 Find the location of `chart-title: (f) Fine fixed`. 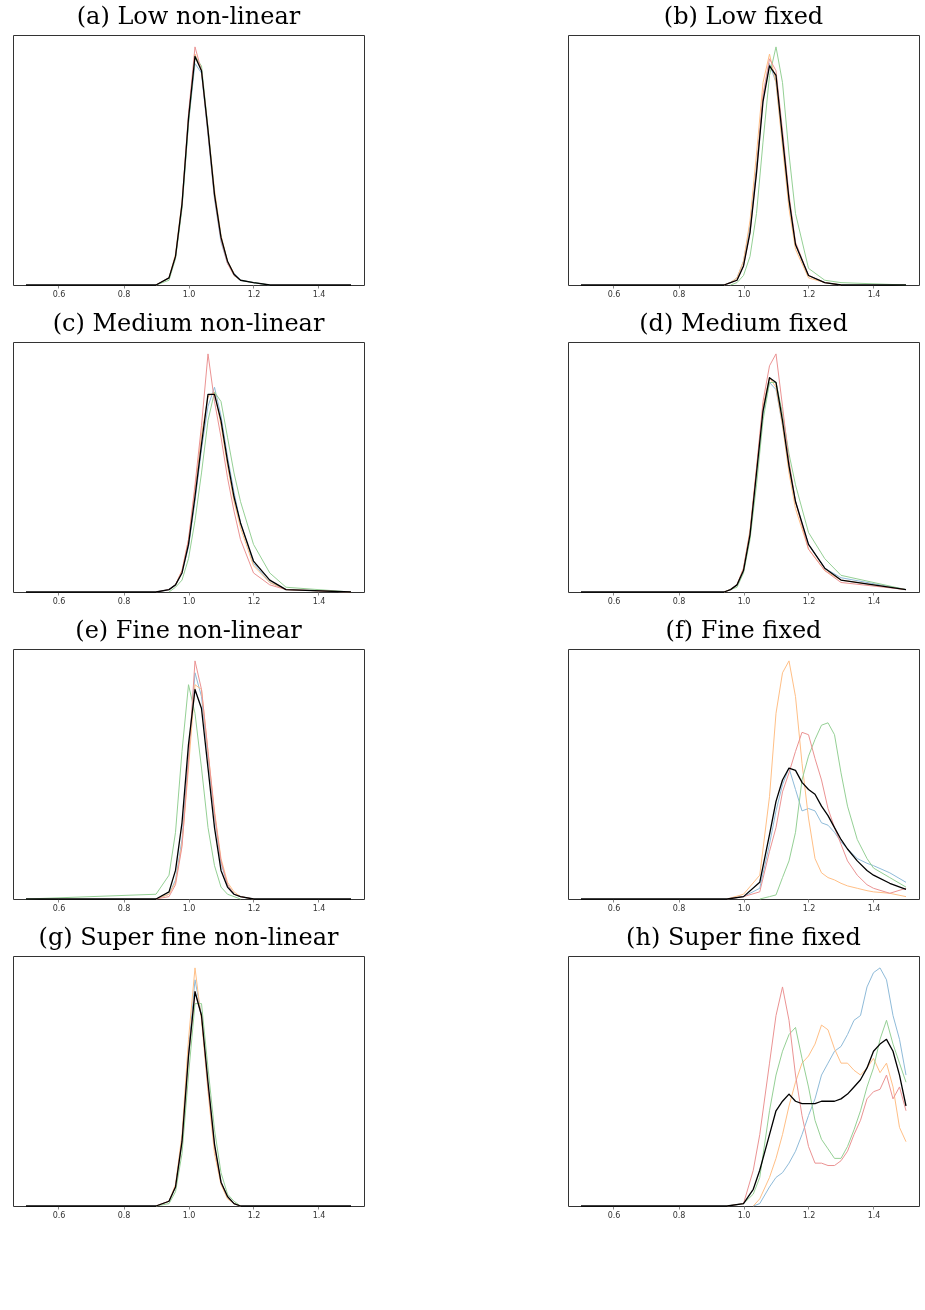

chart-title: (f) Fine fixed is located at coordinates (743, 630).